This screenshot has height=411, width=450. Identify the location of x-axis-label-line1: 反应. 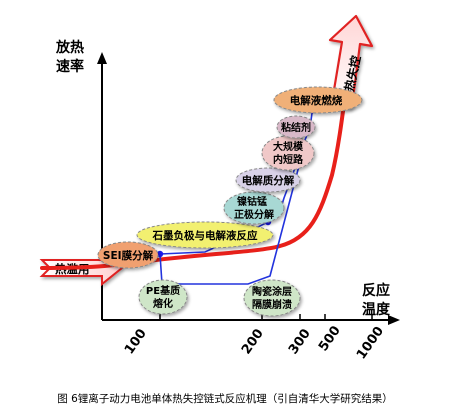
(376, 290).